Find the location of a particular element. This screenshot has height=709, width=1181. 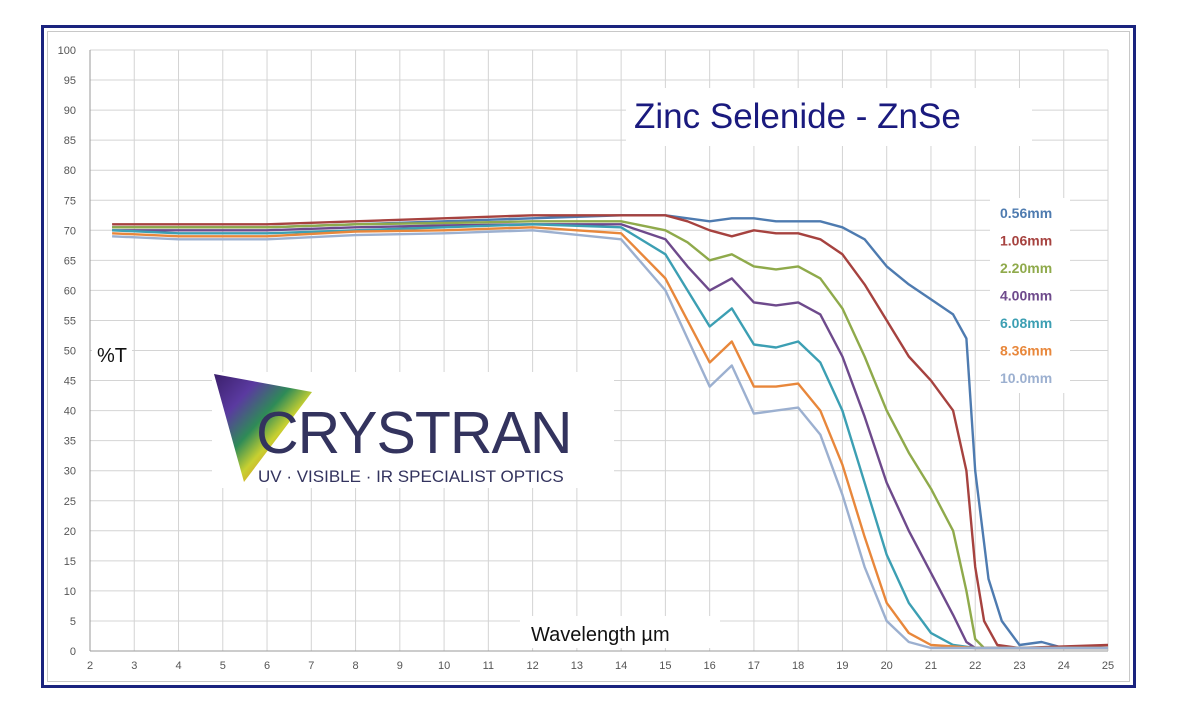

y-tick-label: 25 is located at coordinates (70, 502).